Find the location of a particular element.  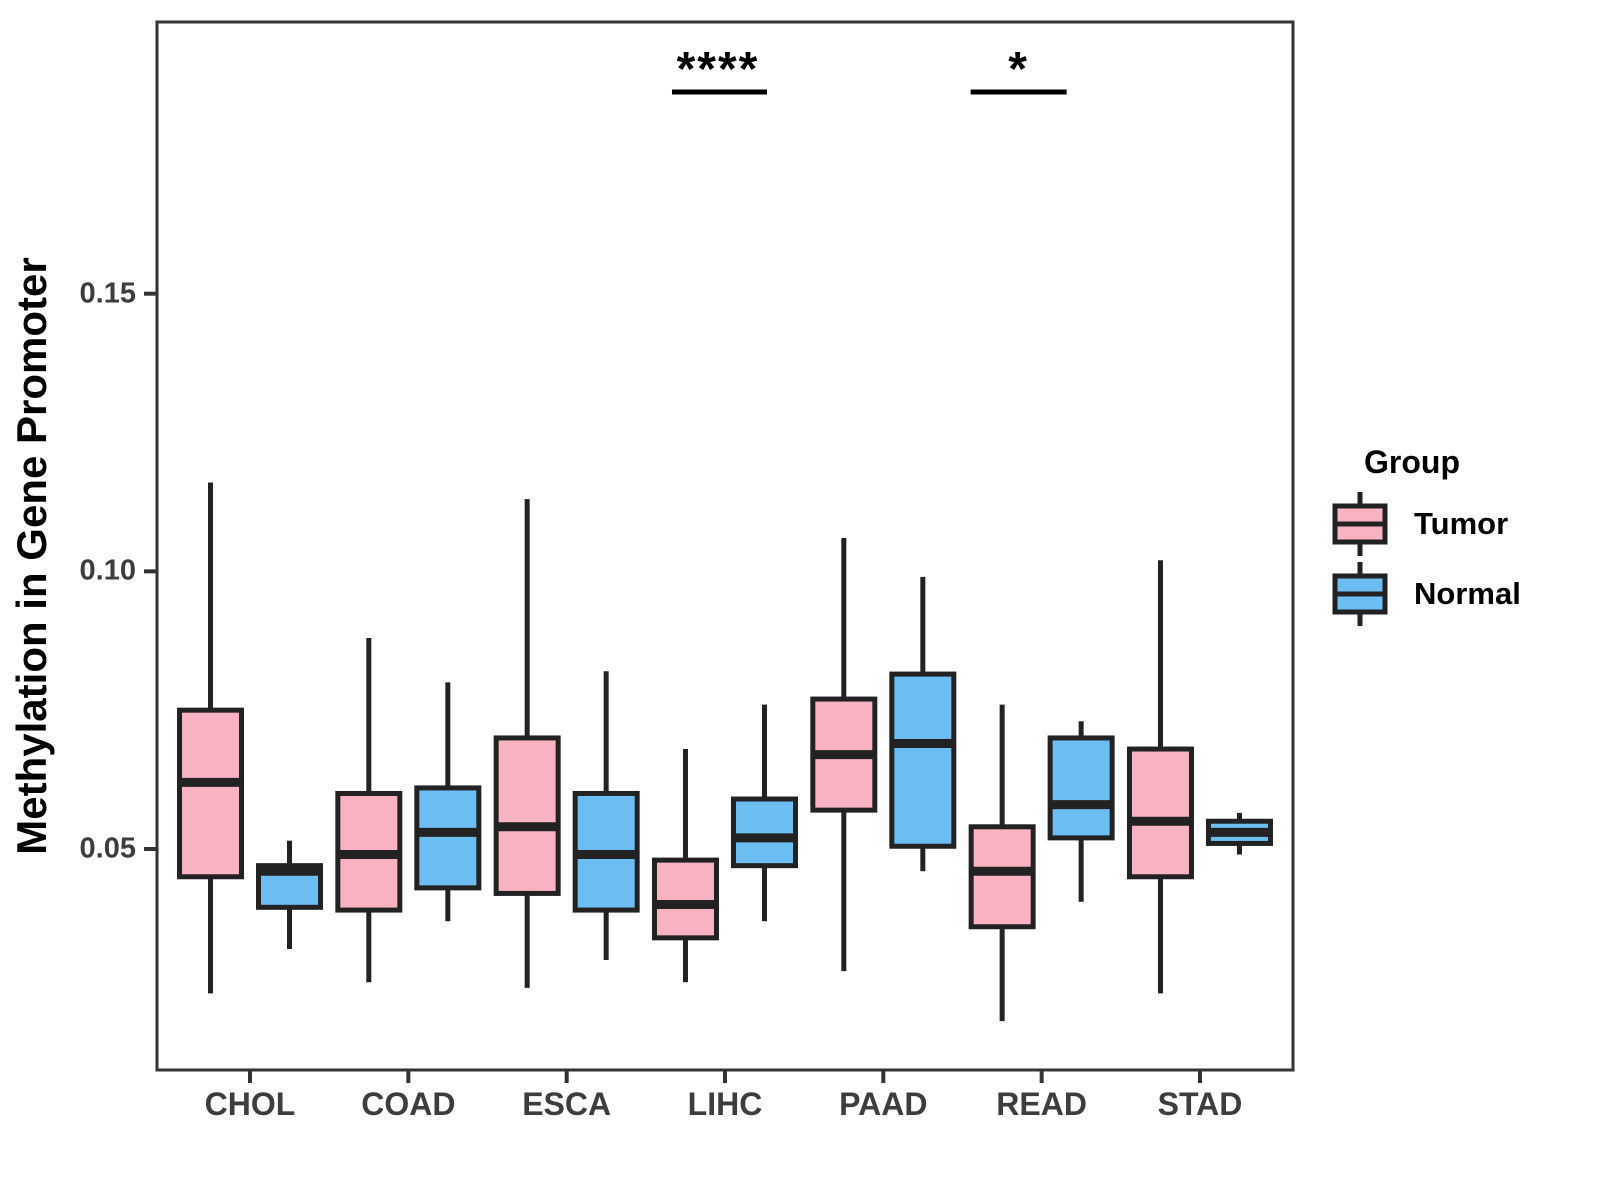

significance-stars: **** is located at coordinates (718, 69).